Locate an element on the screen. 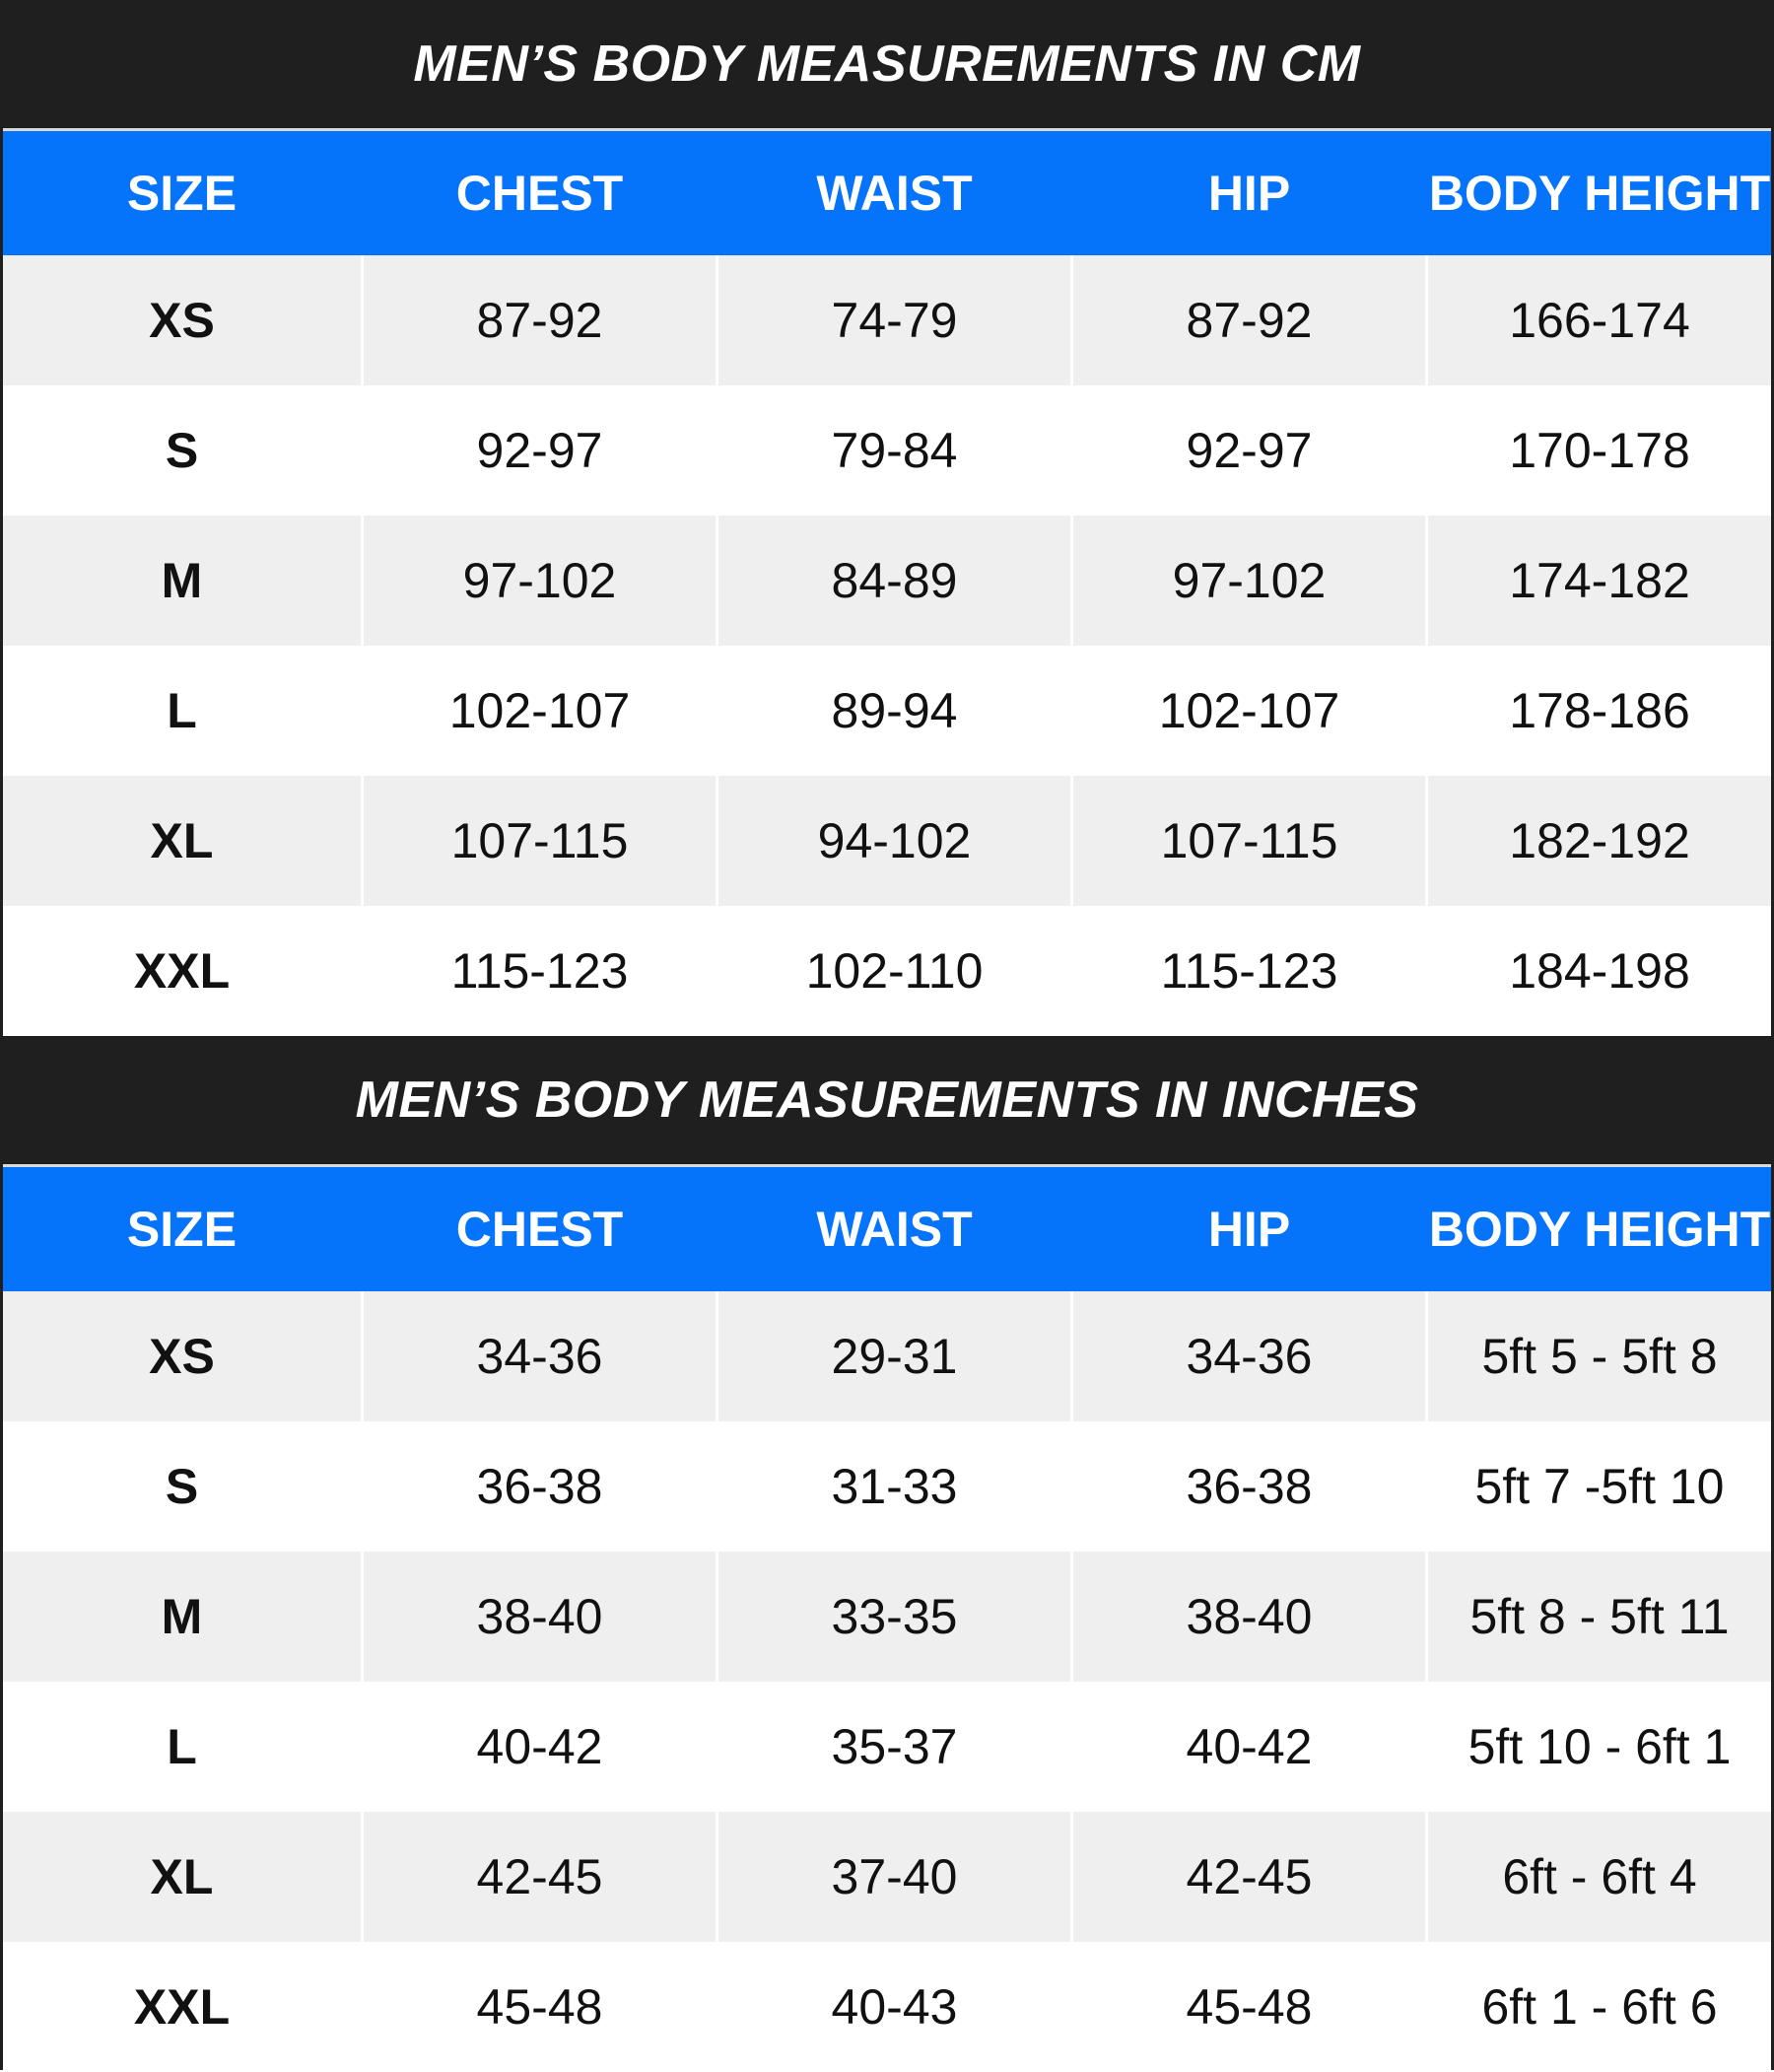 The width and height of the screenshot is (1774, 2072). hip-cell: 92-97 is located at coordinates (1249, 450).